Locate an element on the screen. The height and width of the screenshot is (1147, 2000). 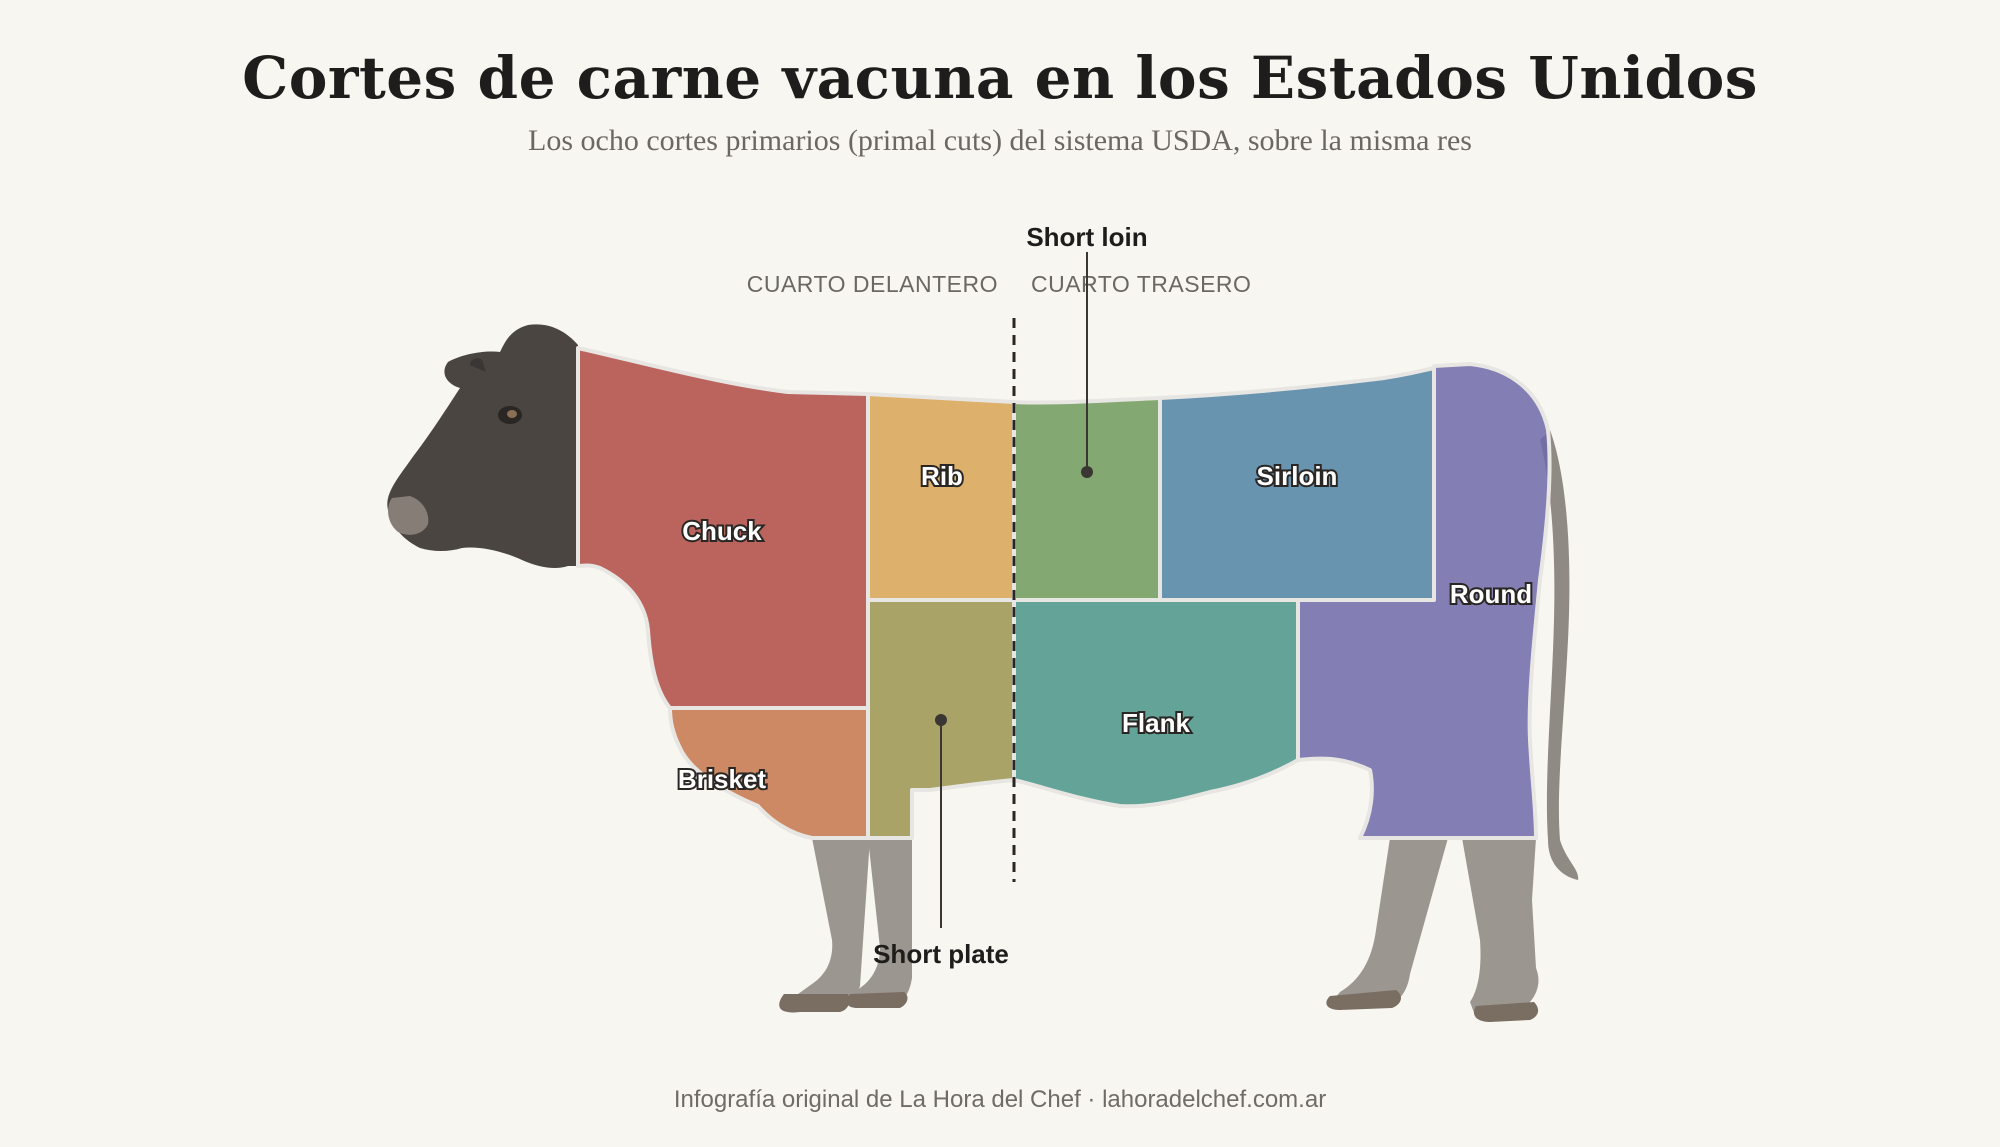
short-plate-dot is located at coordinates (941, 720).